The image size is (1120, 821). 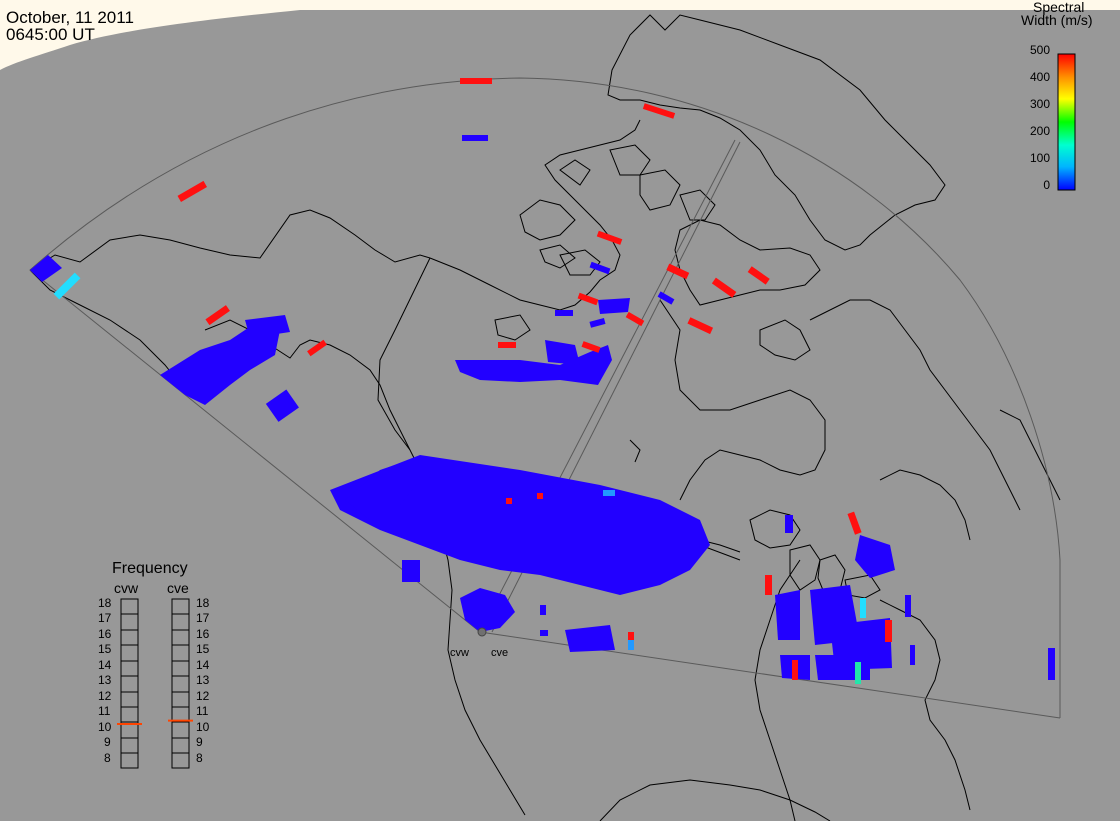 I want to click on freq-right-label: 16, so click(x=203, y=634).